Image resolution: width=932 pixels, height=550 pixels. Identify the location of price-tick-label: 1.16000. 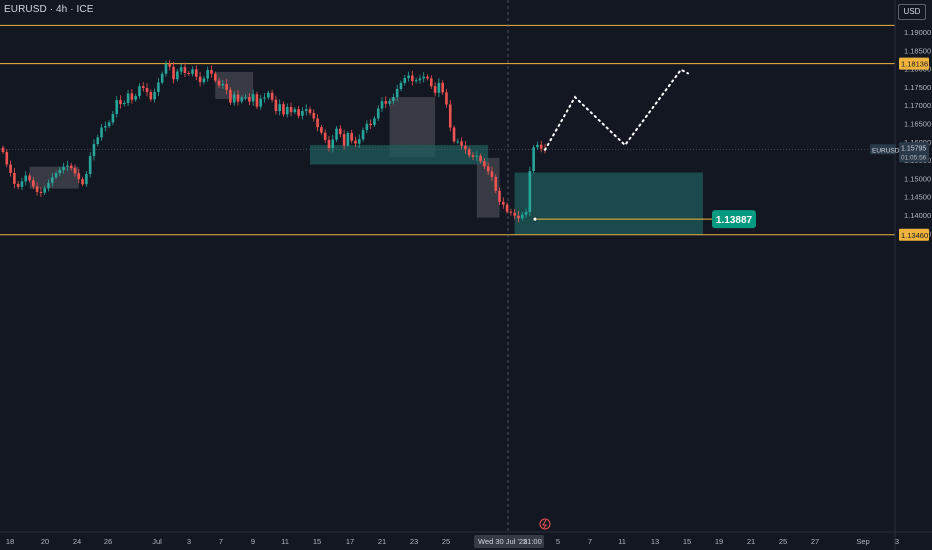
(917, 142).